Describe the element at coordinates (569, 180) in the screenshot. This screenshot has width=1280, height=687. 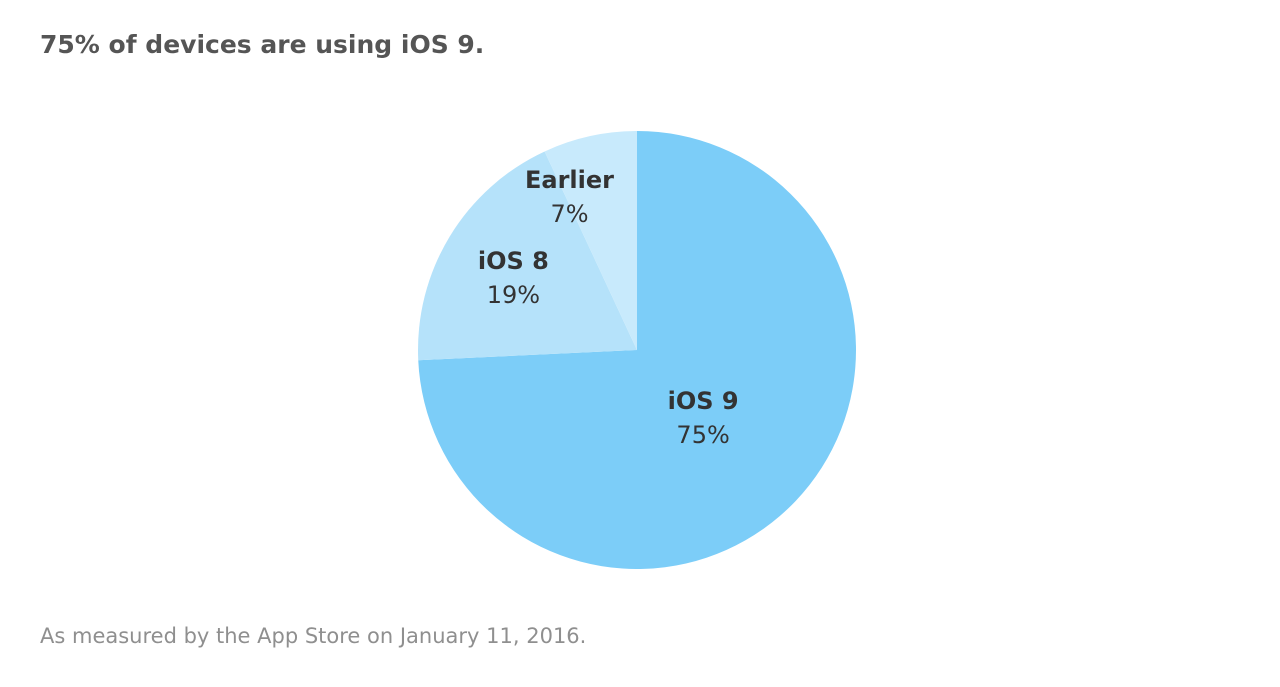
I see `slice-label: Earlier` at that location.